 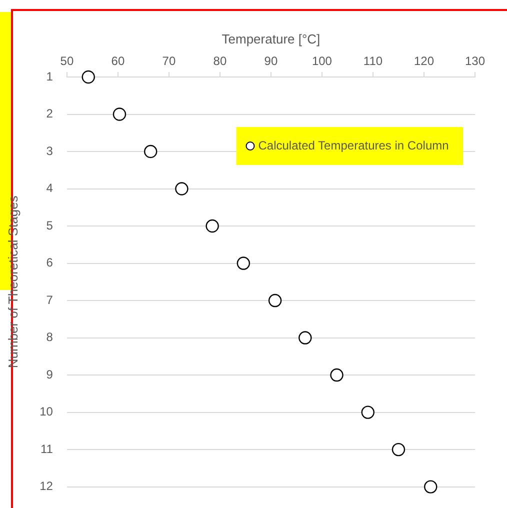 I want to click on x-tick-label: 80, so click(x=220, y=61).